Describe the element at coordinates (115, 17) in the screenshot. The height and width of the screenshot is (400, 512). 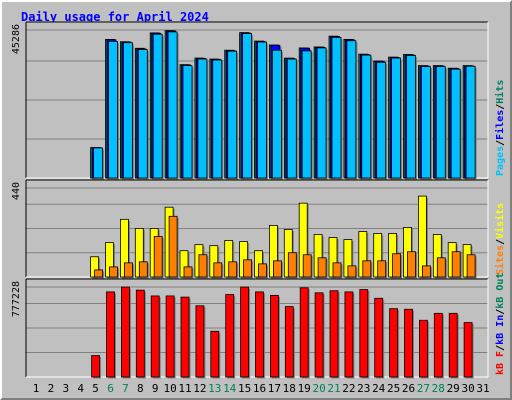
I see `chart-title: Daily usage for April 2024` at that location.